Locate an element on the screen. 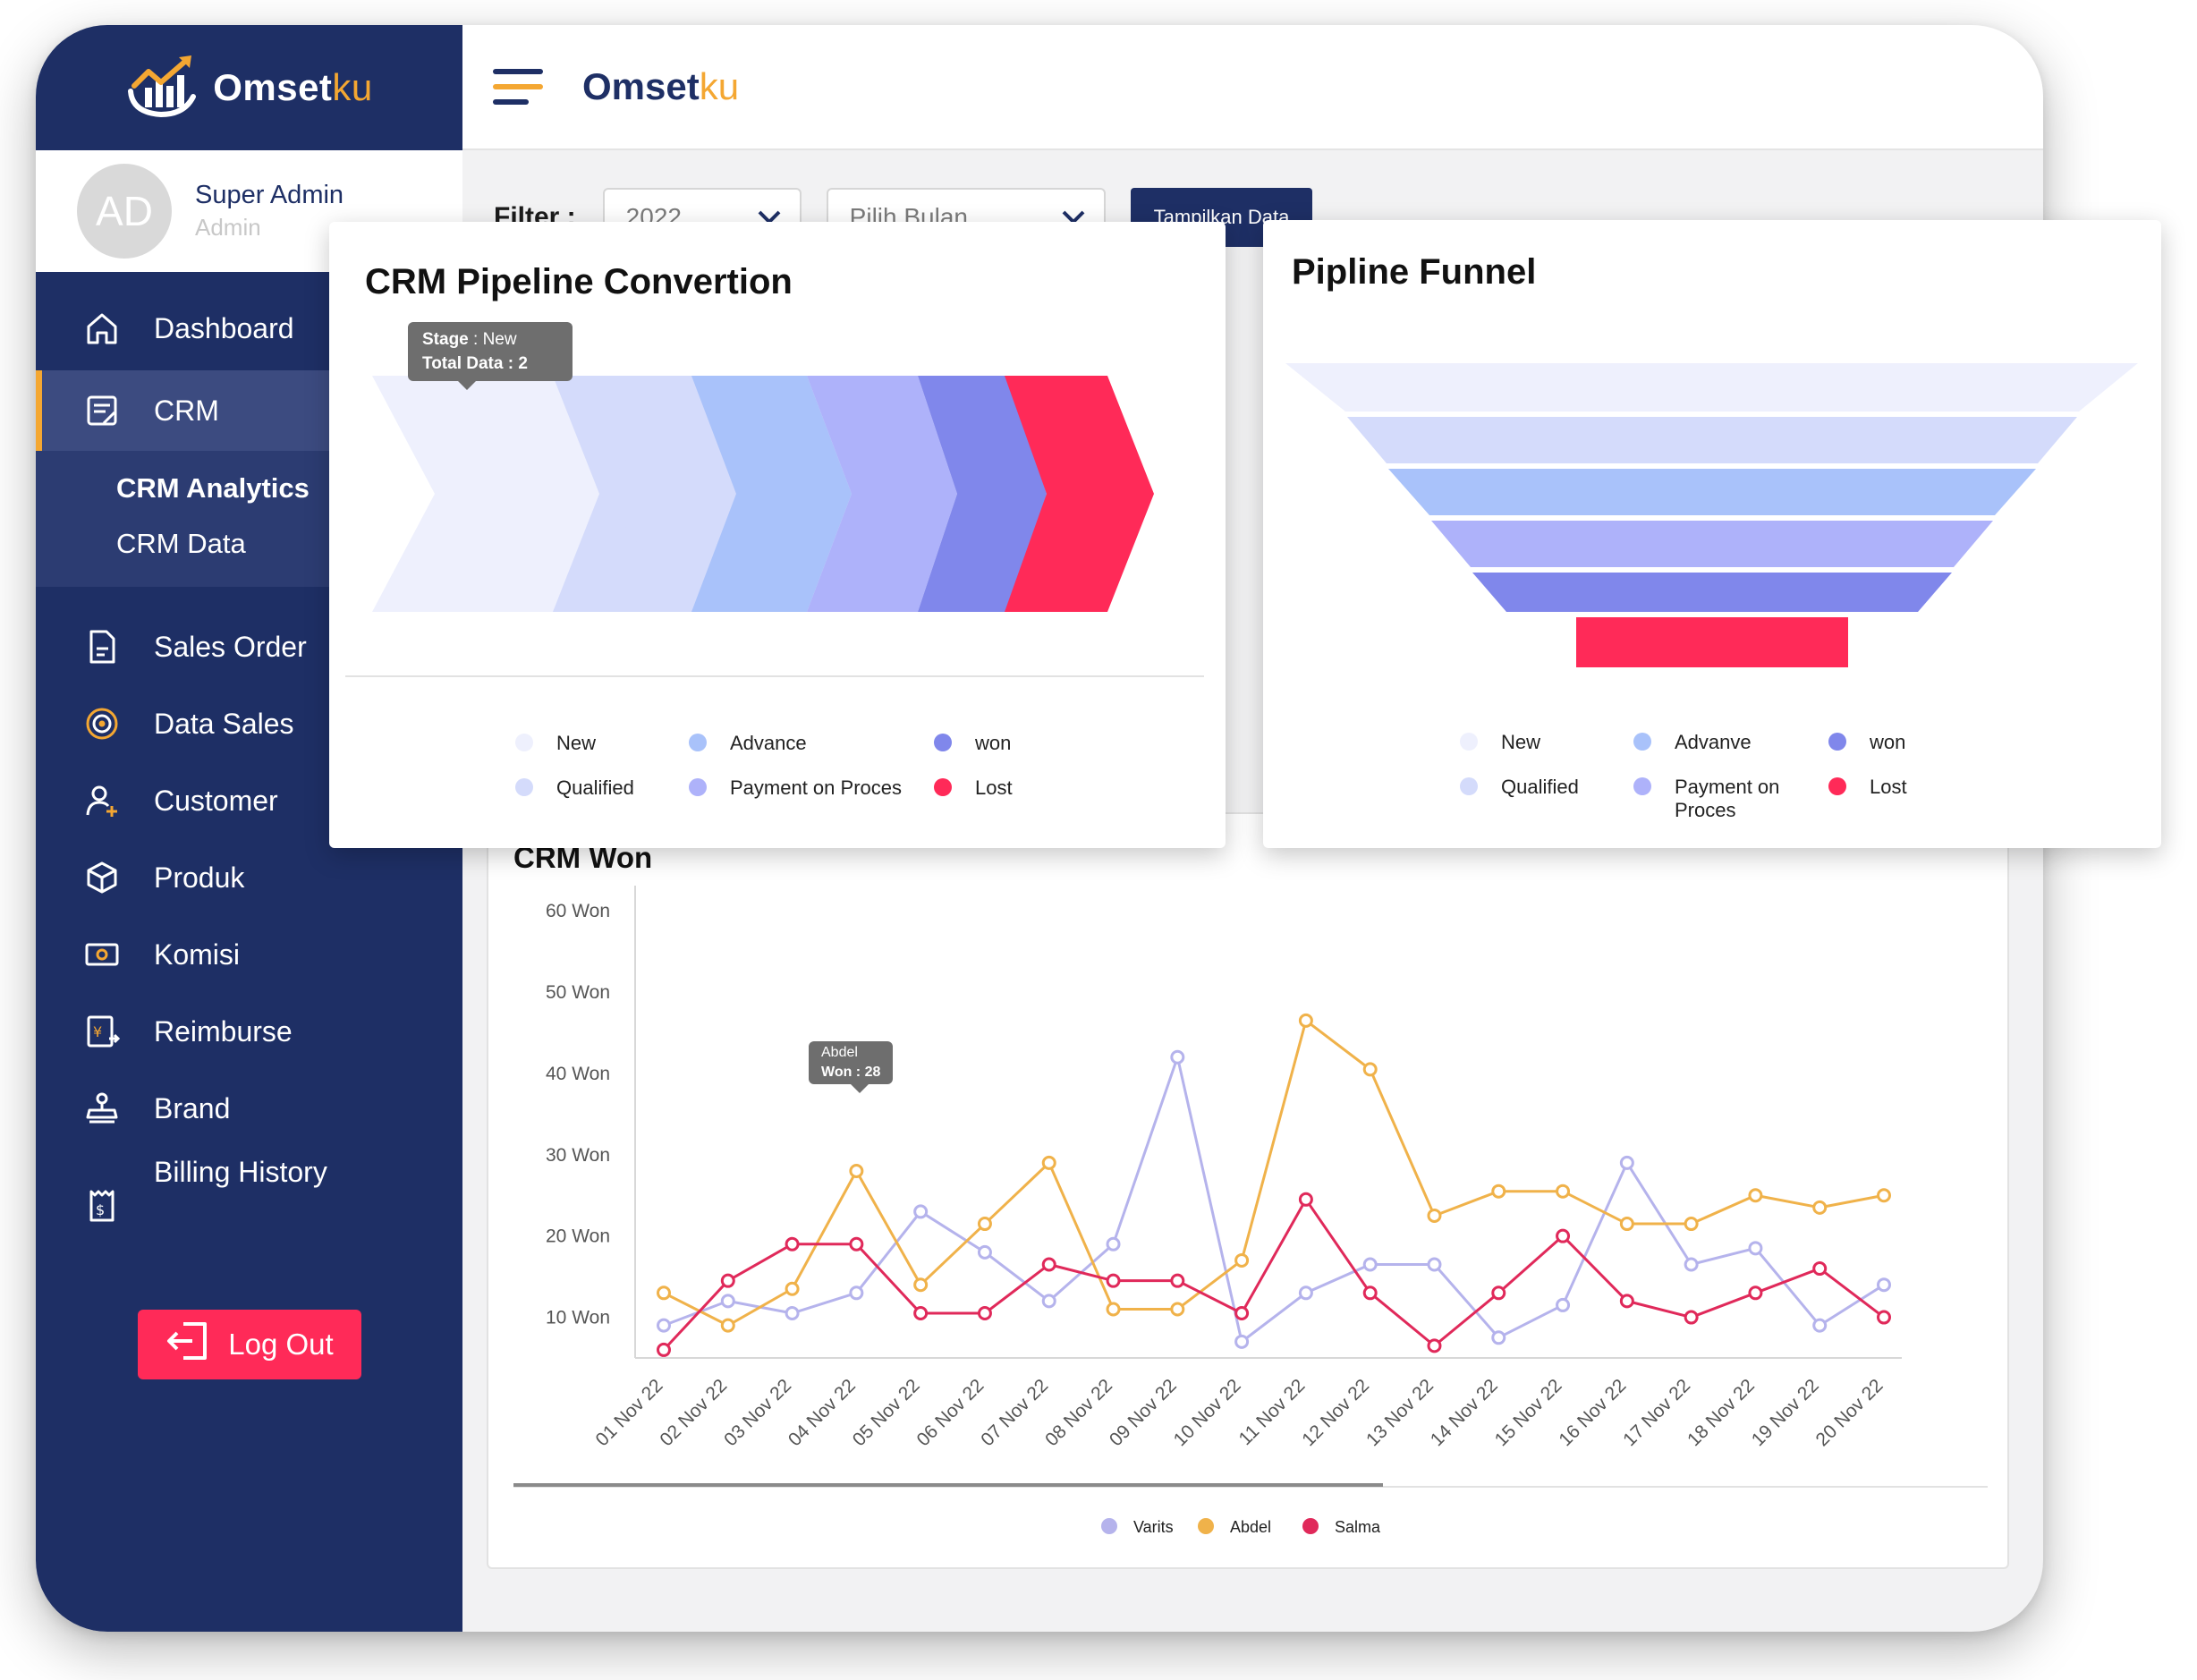 Image resolution: width=2197 pixels, height=1680 pixels. funnel-legend-lost: Lost is located at coordinates (1868, 787).